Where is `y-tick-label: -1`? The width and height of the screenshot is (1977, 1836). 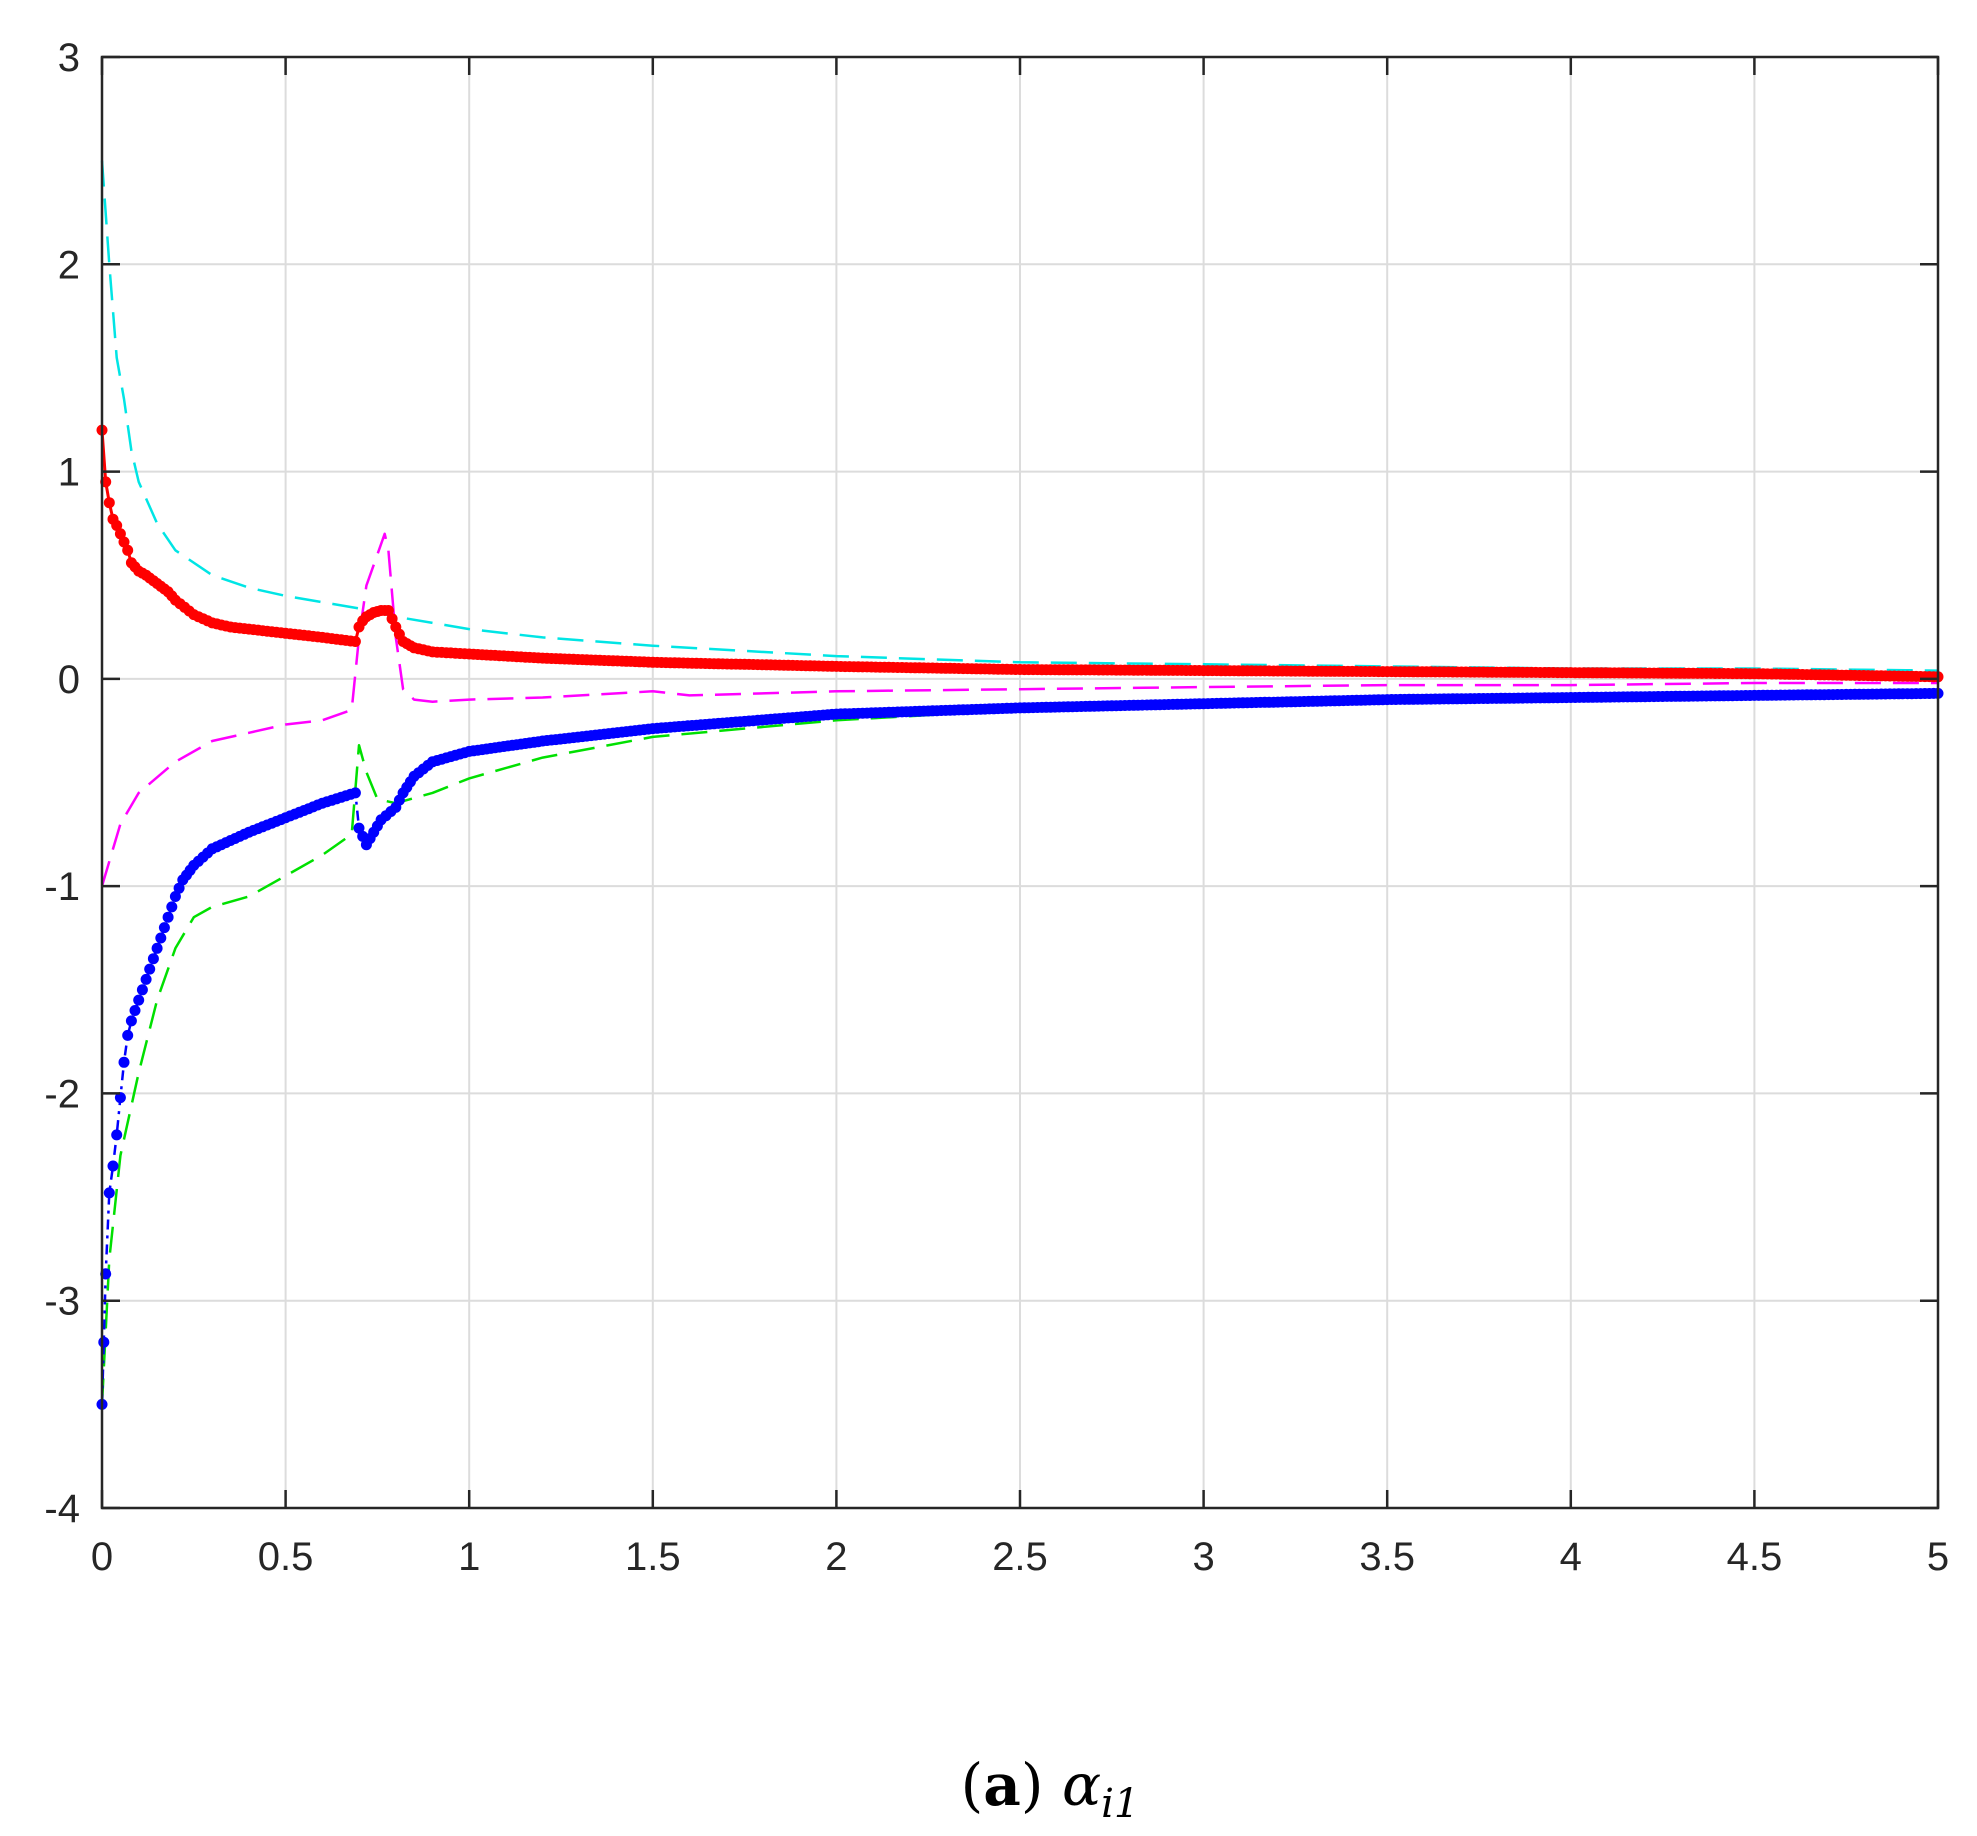 y-tick-label: -1 is located at coordinates (62, 887).